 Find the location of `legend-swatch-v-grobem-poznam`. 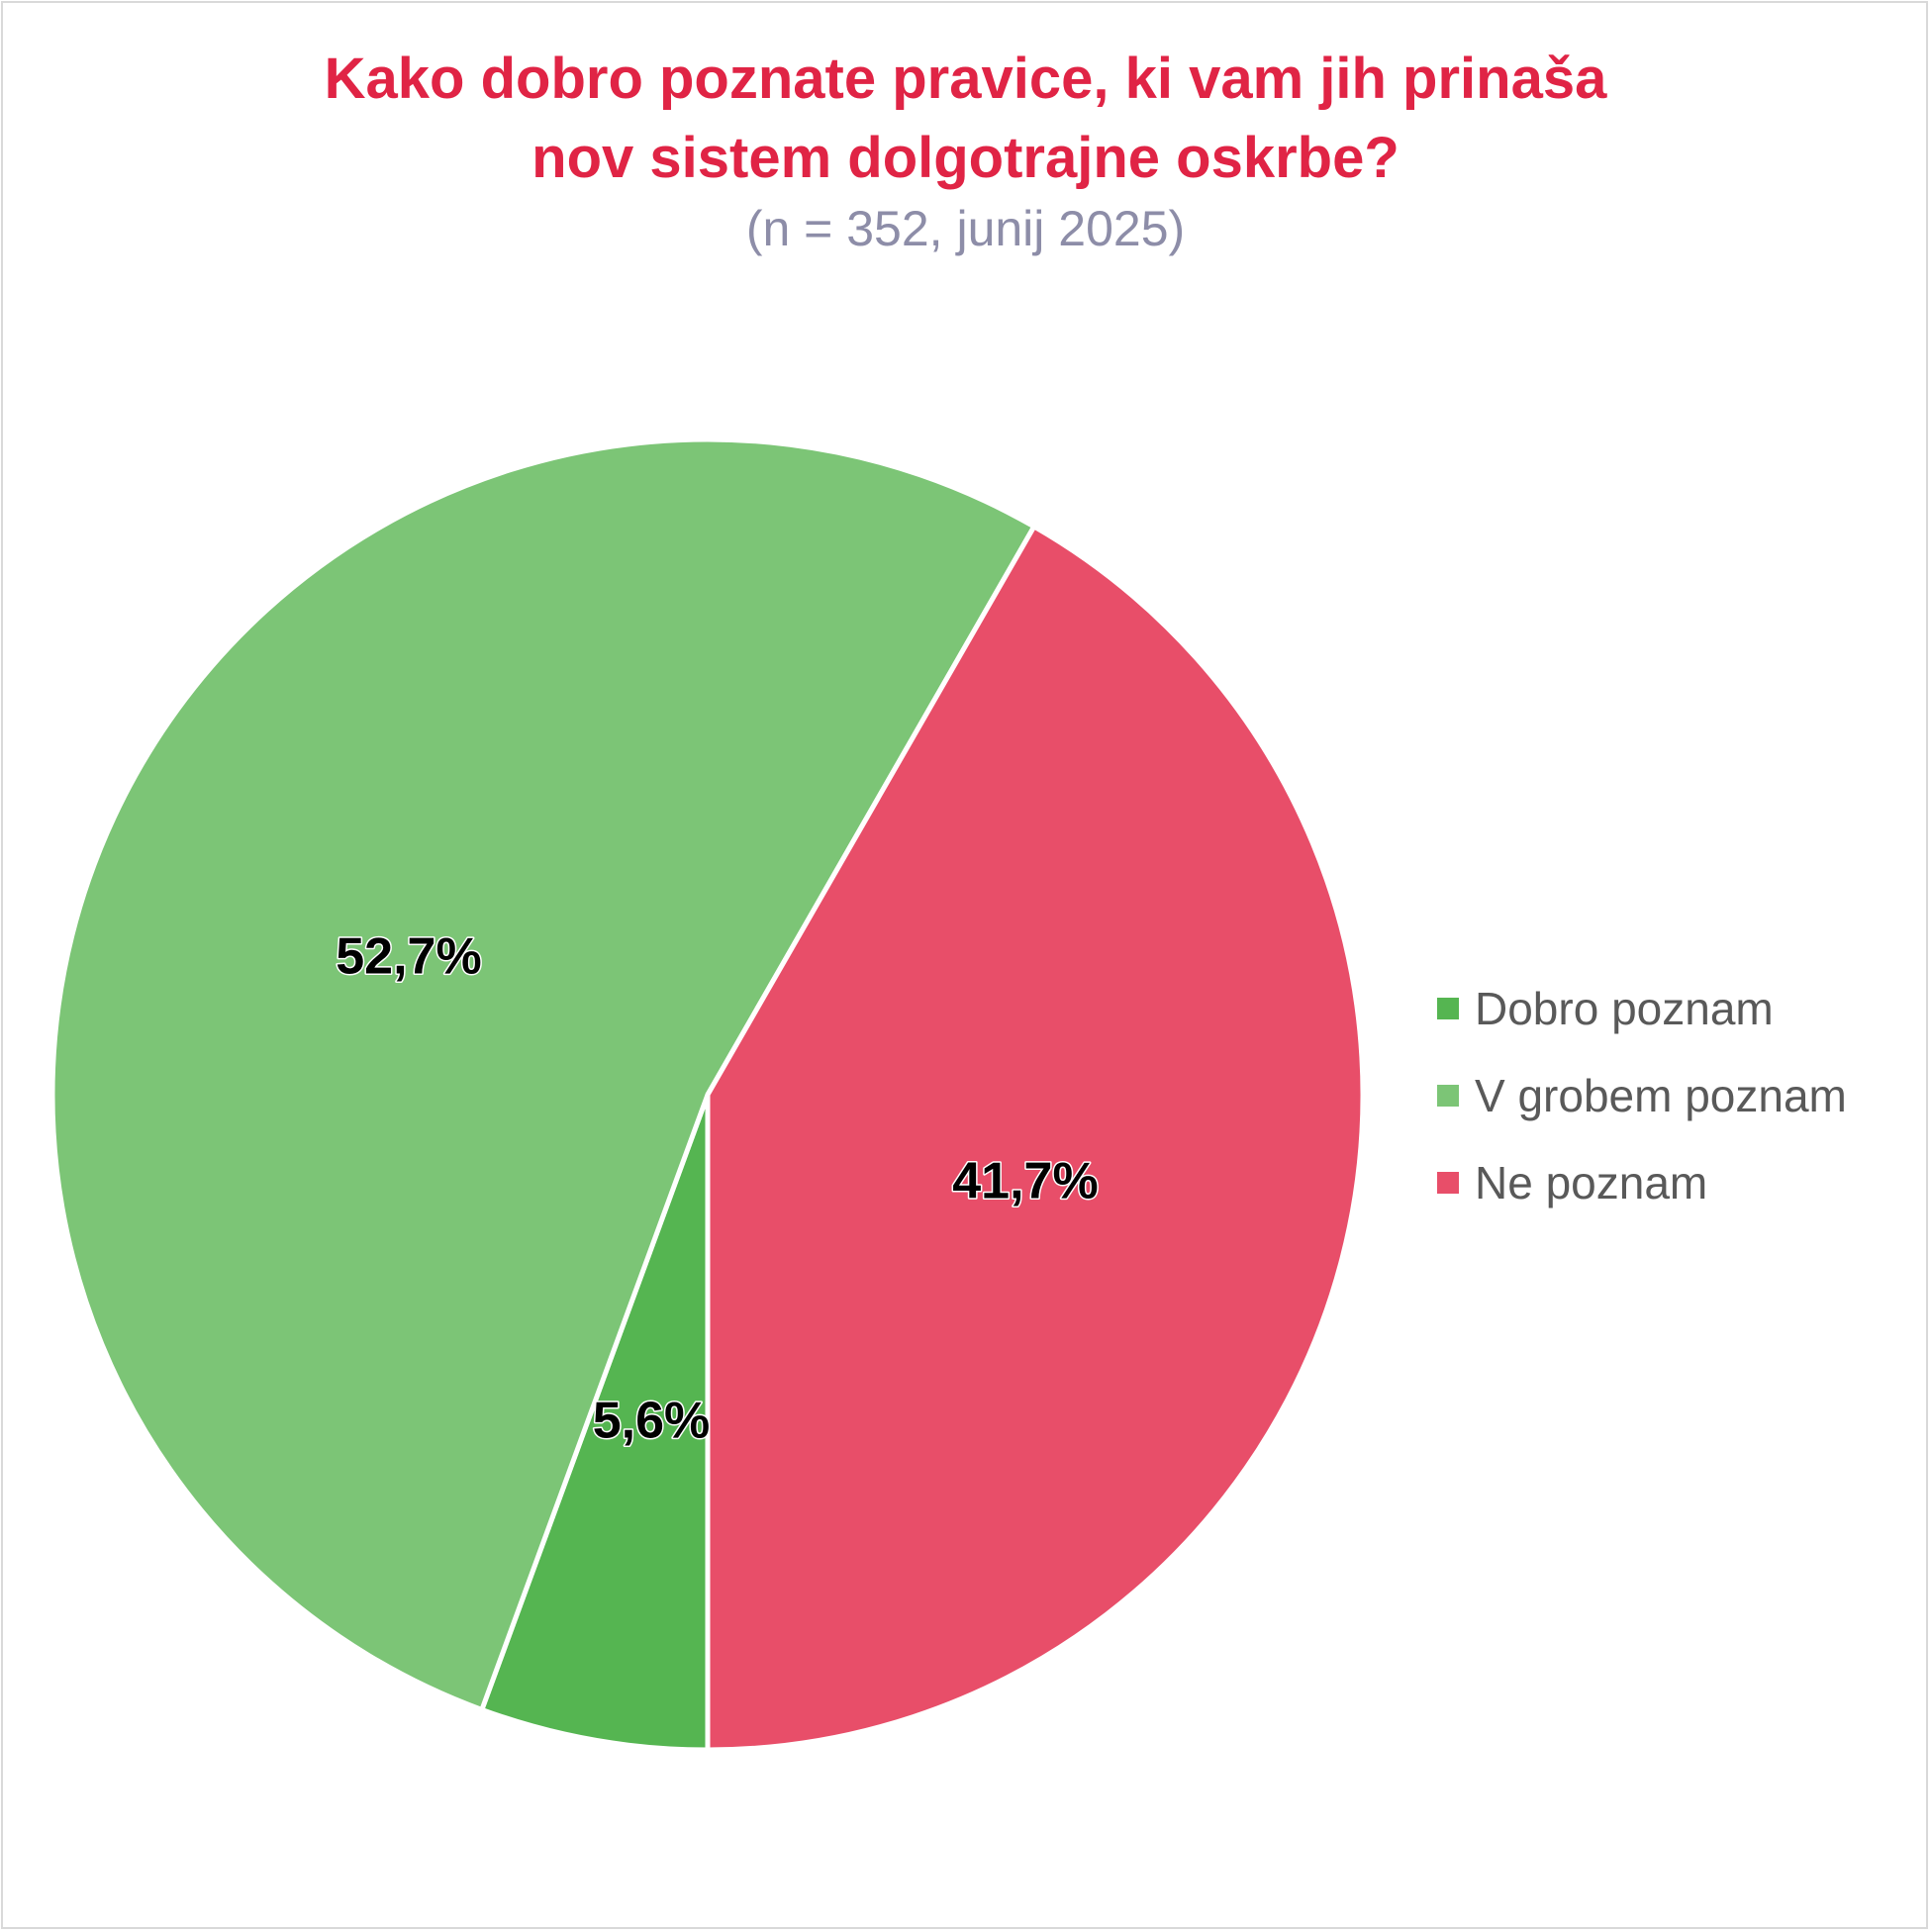

legend-swatch-v-grobem-poznam is located at coordinates (1448, 1096).